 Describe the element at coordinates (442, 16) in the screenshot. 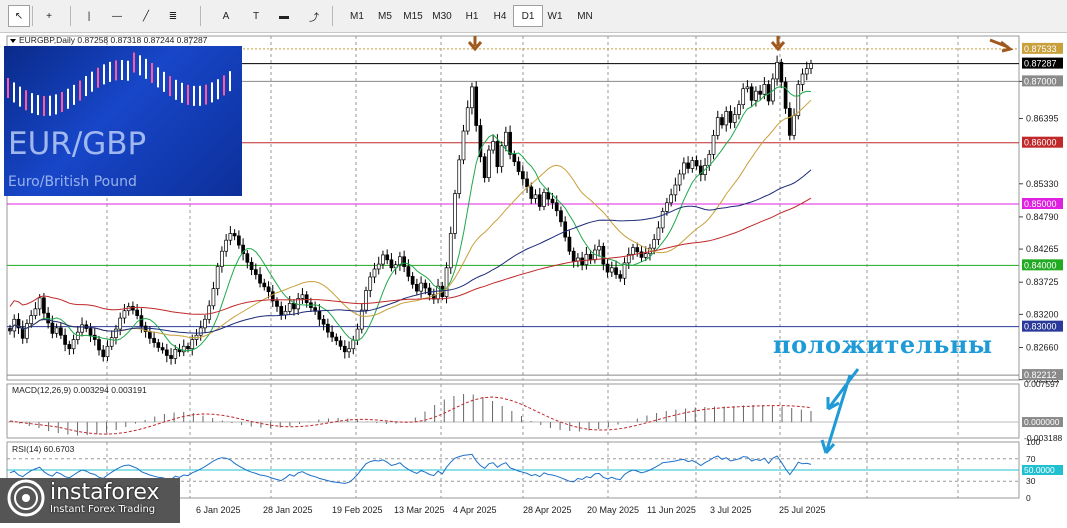

I see `timeframe-m30: M30` at that location.